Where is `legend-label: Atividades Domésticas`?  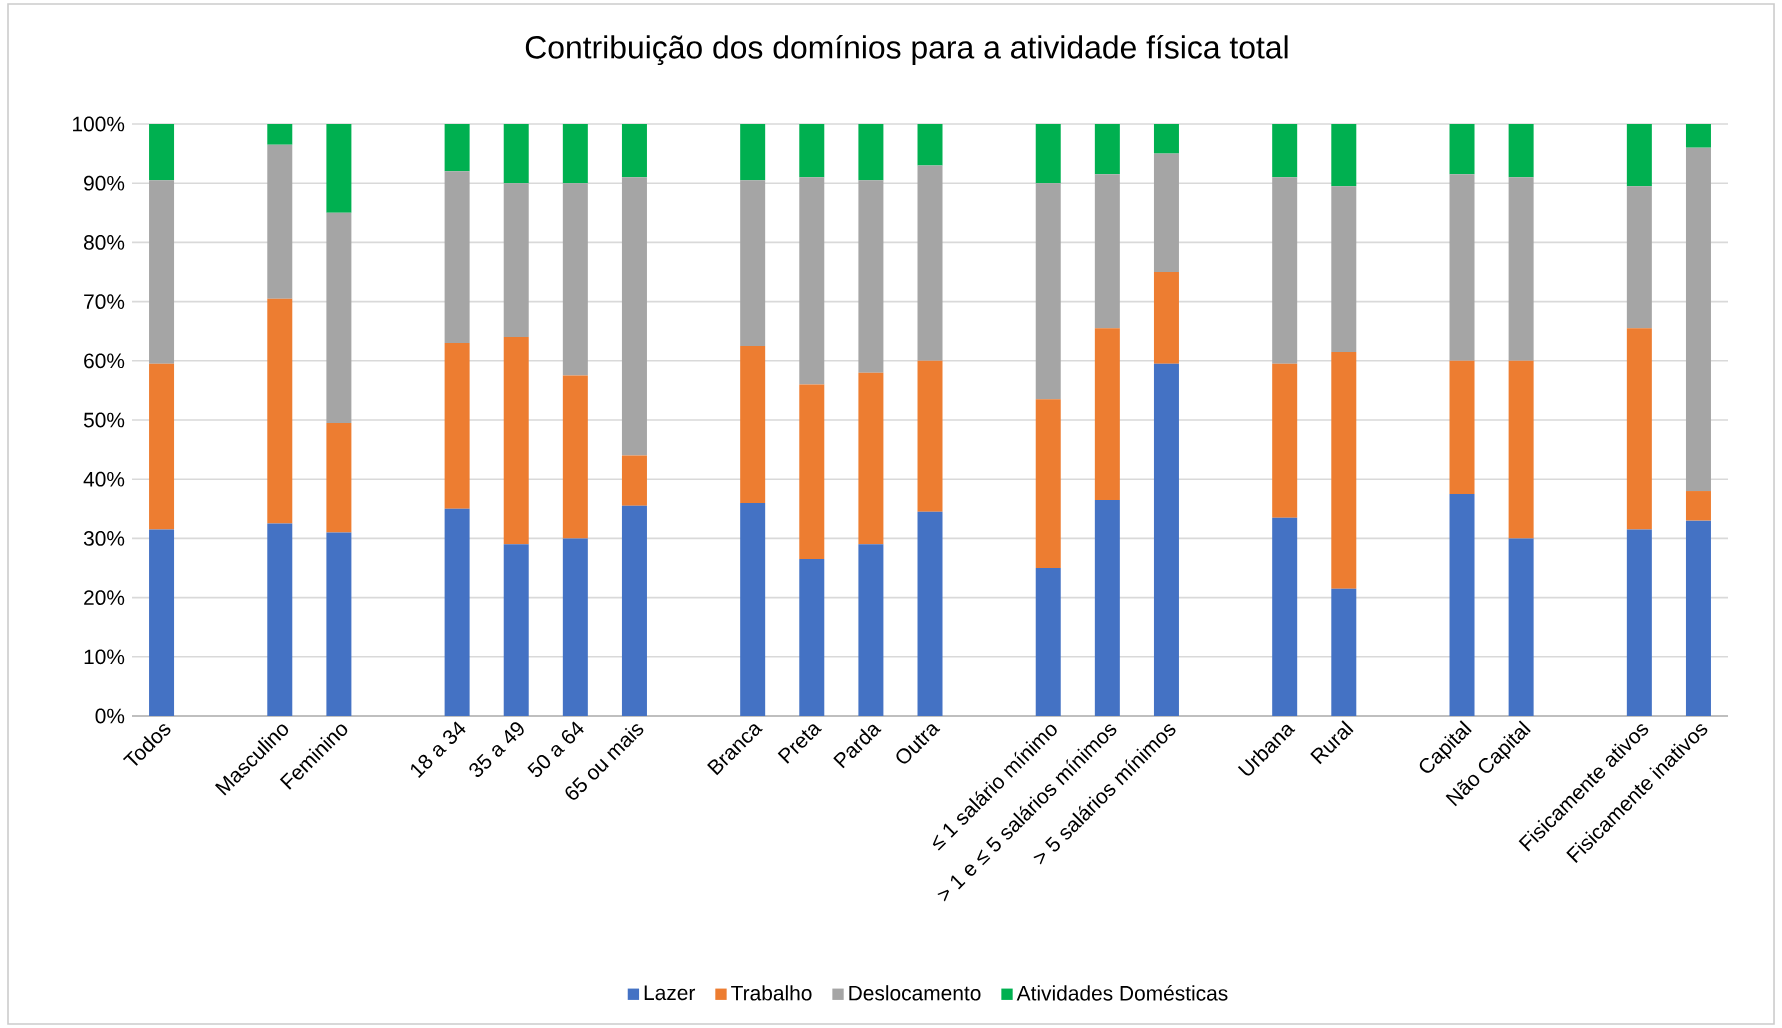
legend-label: Atividades Domésticas is located at coordinates (1122, 993).